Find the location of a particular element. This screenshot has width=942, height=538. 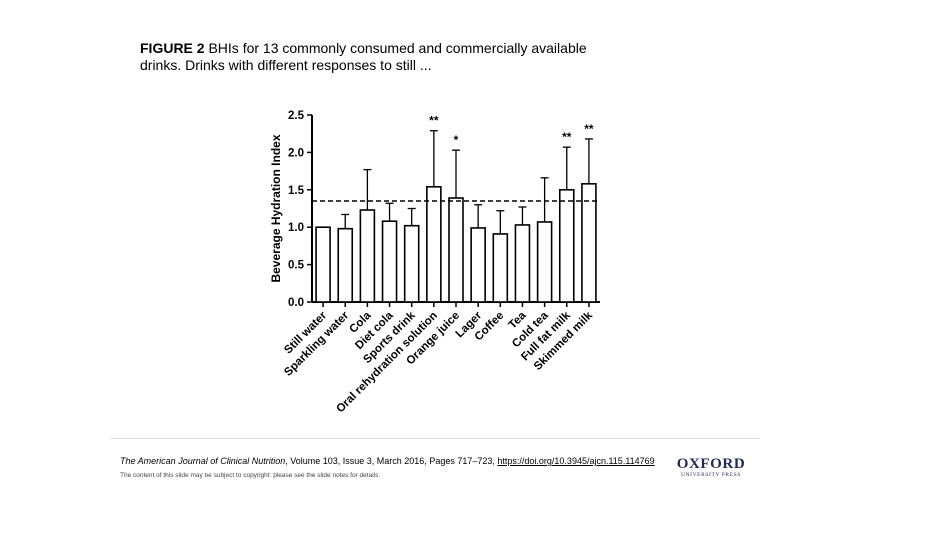

y-tick-label: 2.0 is located at coordinates (296, 153).